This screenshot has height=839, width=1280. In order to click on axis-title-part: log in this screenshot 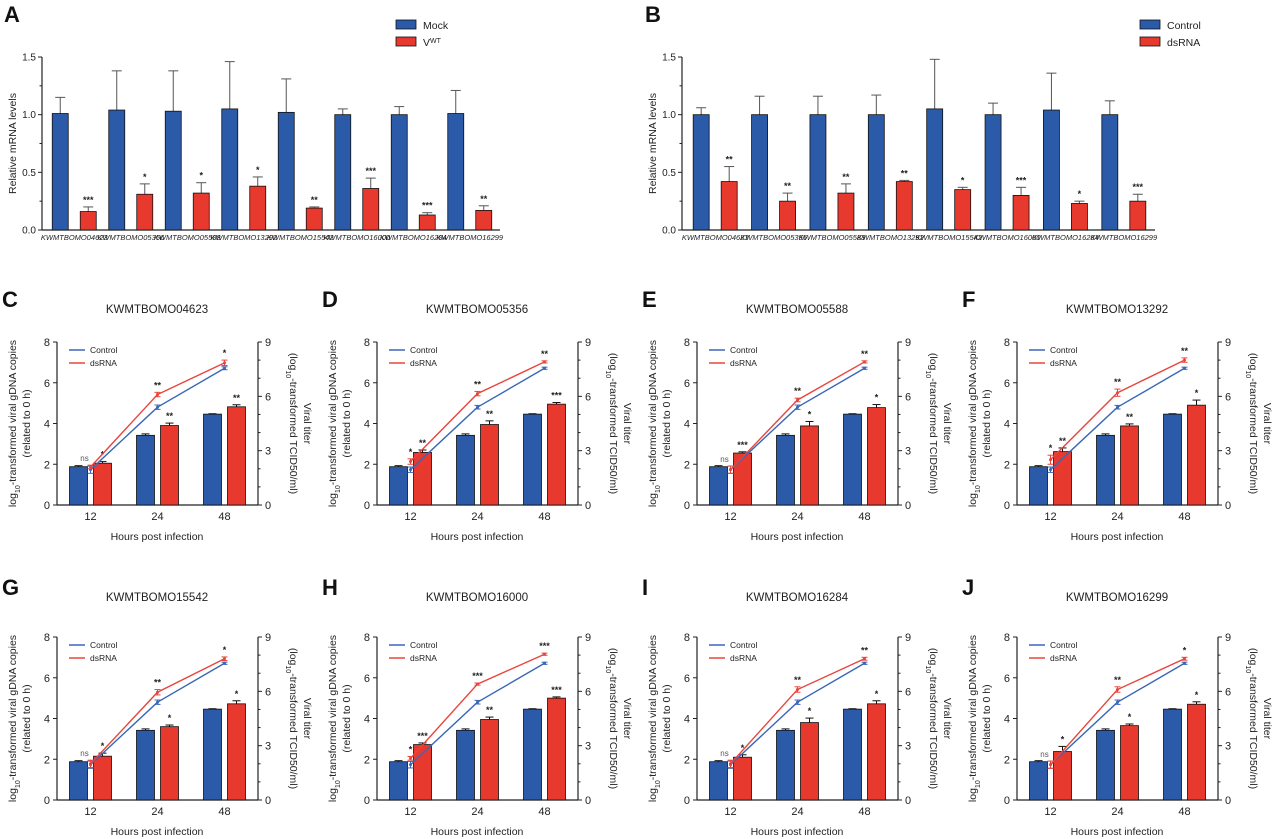, I will do `click(333, 500)`.